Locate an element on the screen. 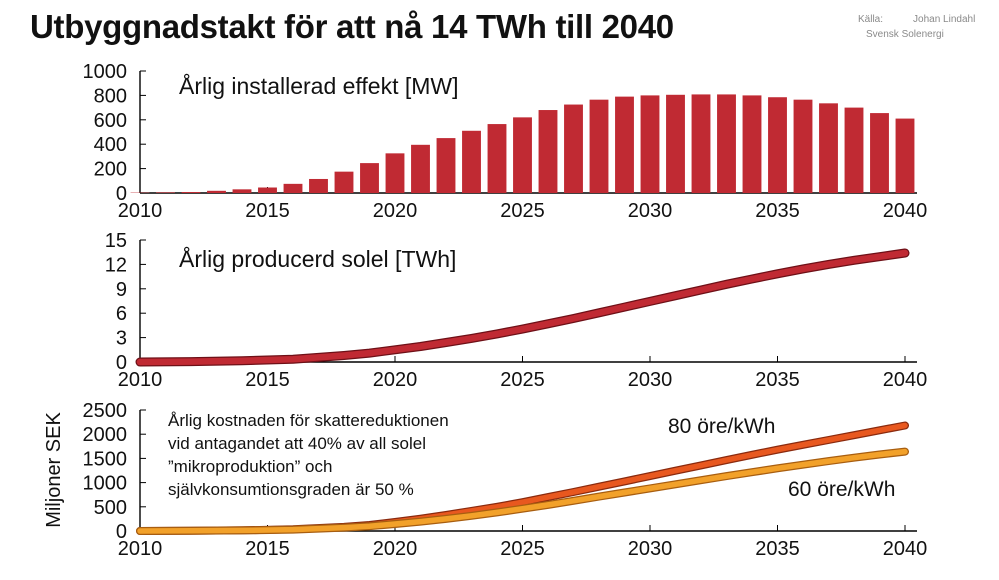 The width and height of the screenshot is (999, 580). panel2-x-tick-label: 2010 is located at coordinates (140, 380).